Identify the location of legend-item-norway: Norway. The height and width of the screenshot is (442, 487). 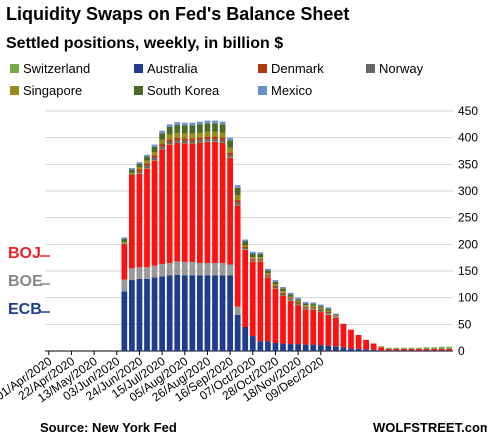
(394, 68).